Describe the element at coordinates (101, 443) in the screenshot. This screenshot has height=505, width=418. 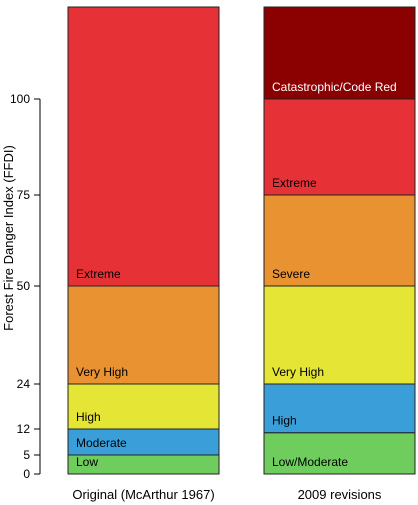
I see `band-label: Moderate` at that location.